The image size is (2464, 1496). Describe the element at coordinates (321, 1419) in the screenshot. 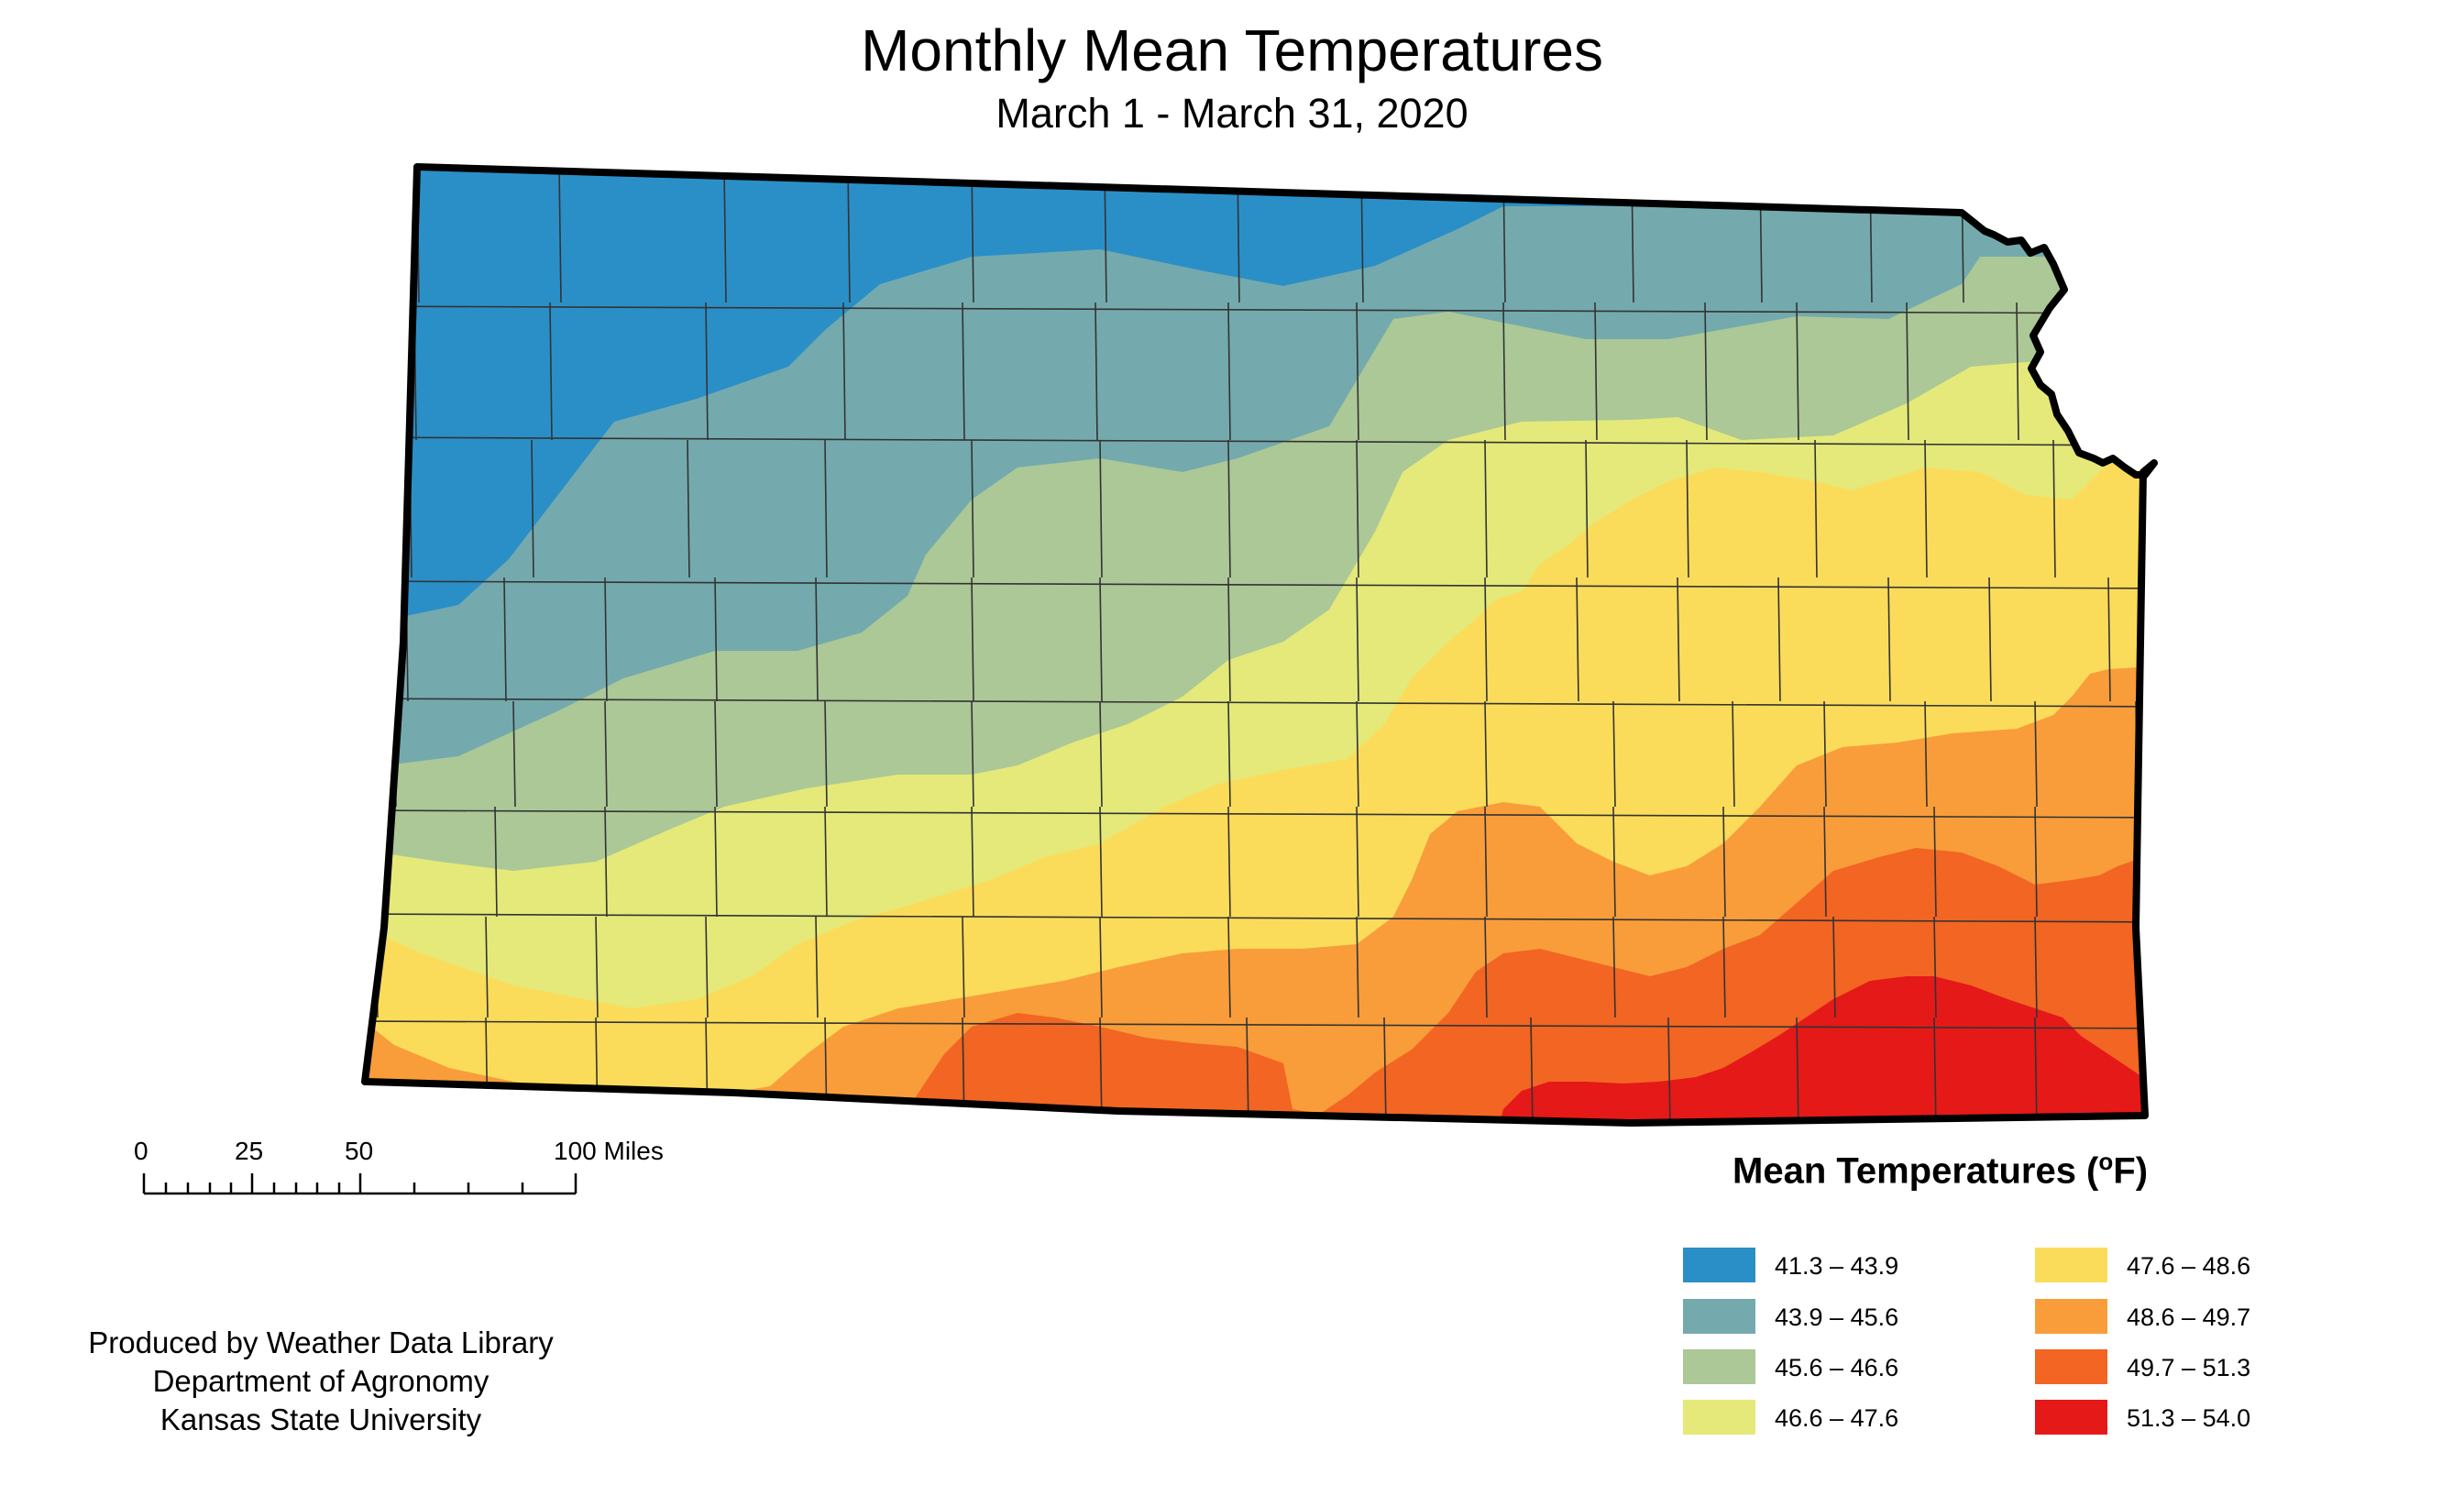

I see `credit-line-3: Kansas State University` at that location.